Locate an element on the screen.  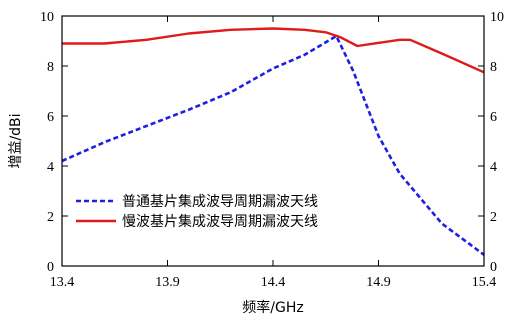
right-y-tick-label-1: 2 is located at coordinates (493, 217).